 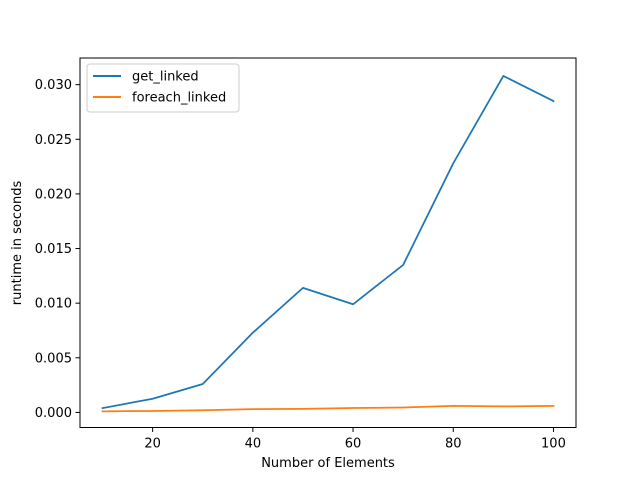 I want to click on x-tick-label: 100, so click(x=553, y=444).